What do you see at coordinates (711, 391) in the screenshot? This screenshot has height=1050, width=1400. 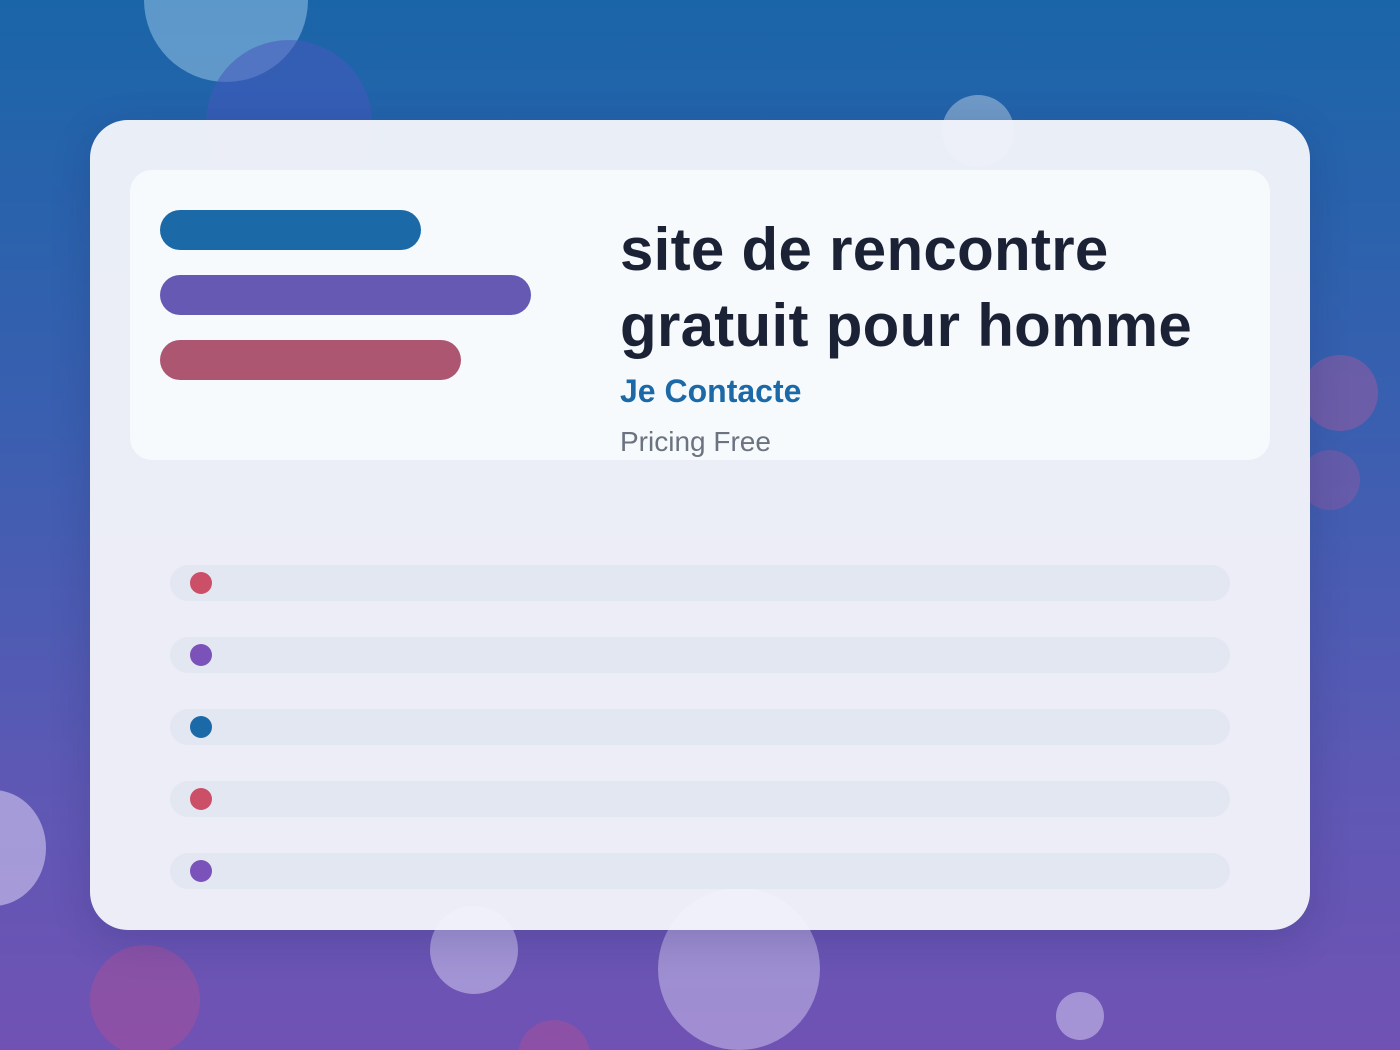 I see `contact-link: Je Contacte` at bounding box center [711, 391].